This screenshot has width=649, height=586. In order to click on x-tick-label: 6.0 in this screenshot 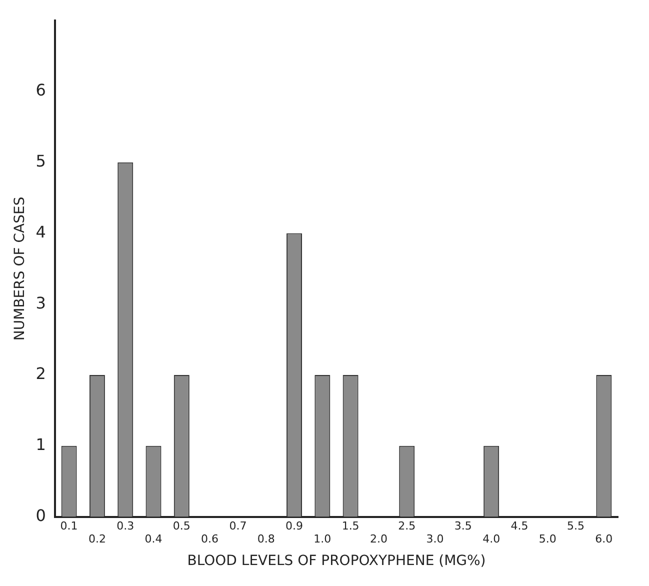, I will do `click(604, 539)`.